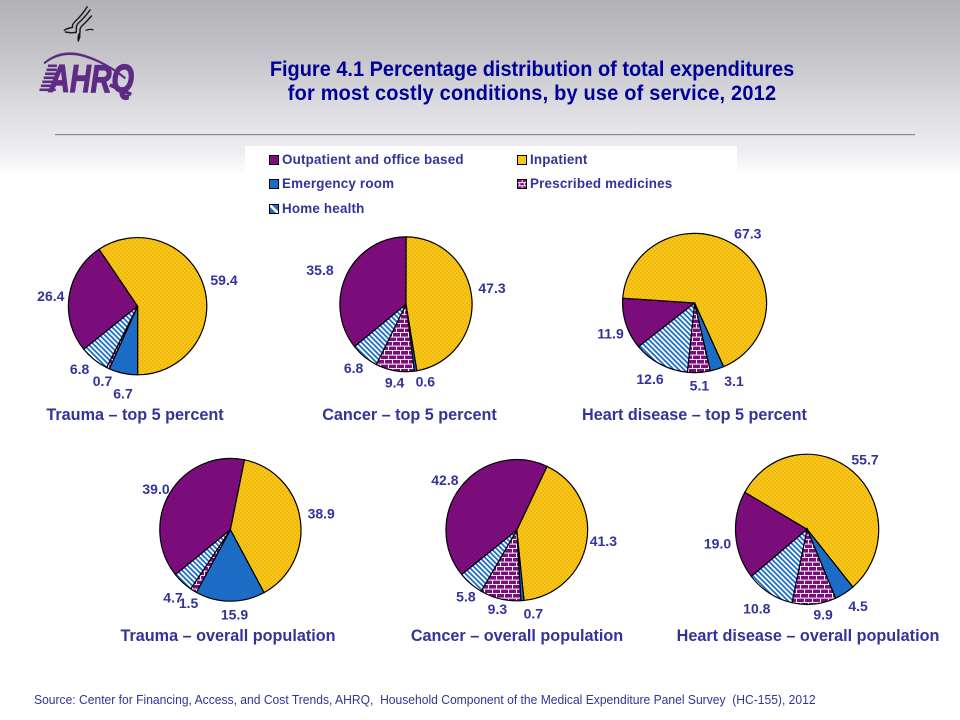  What do you see at coordinates (91, 79) in the screenshot?
I see `svg-text: AHRQ` at bounding box center [91, 79].